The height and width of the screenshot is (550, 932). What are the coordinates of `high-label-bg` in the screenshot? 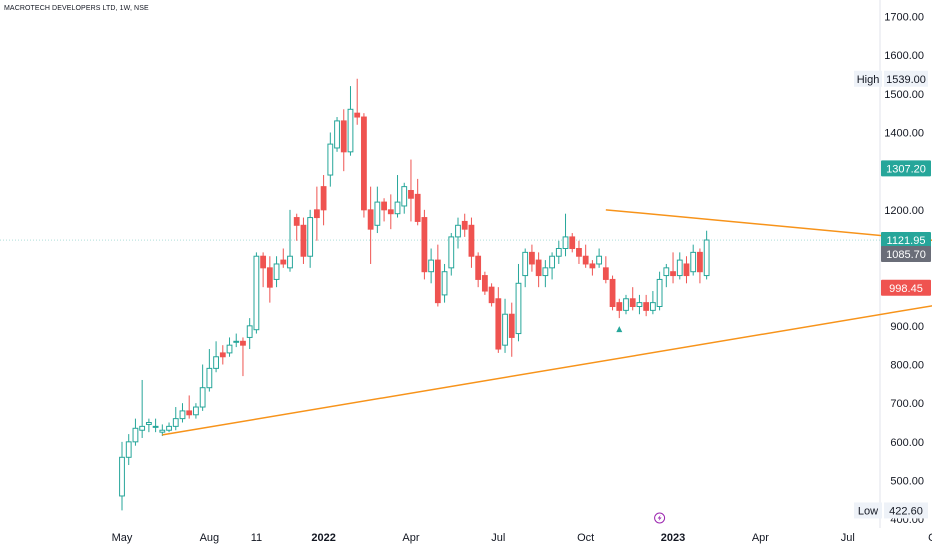 It's located at (868, 78).